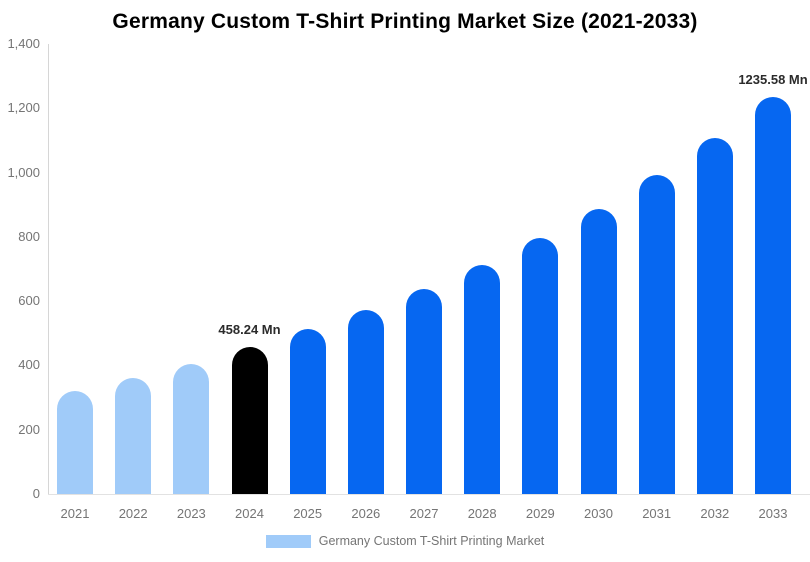  Describe the element at coordinates (29, 429) in the screenshot. I see `y-axis-tick-label: 200` at that location.